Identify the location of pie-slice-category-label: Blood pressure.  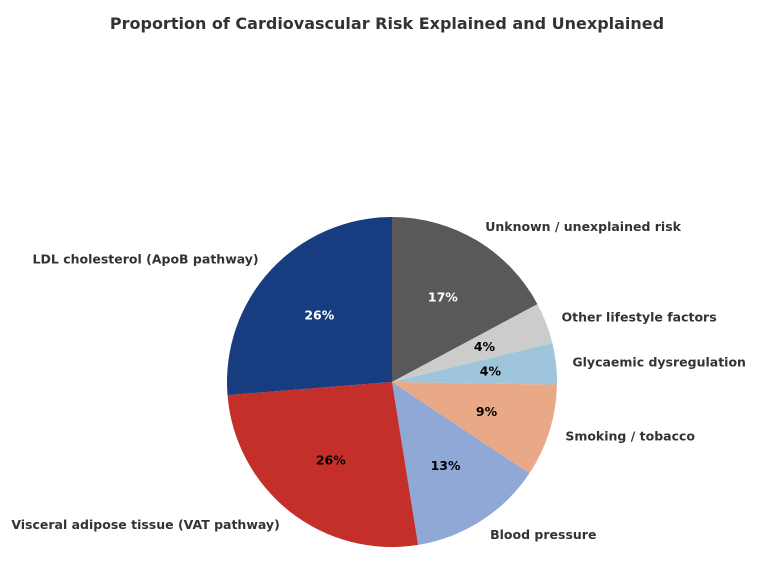
(543, 534).